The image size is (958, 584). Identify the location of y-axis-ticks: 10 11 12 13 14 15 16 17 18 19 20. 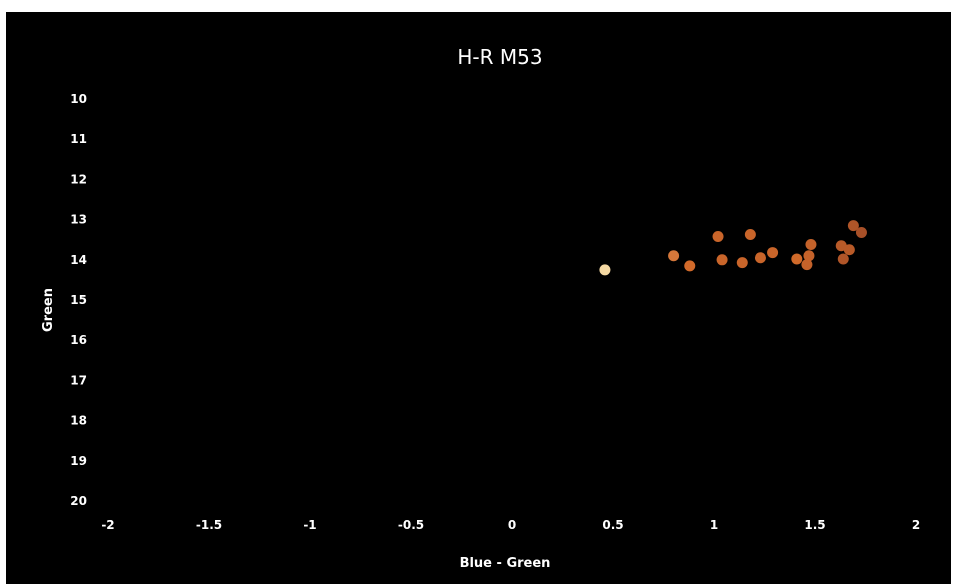
(78, 300).